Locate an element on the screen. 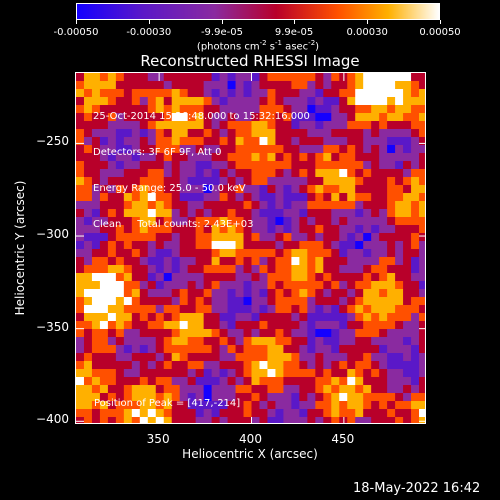 The height and width of the screenshot is (500, 500). annotation-time-range: 25-Oct-2014 15:26:48.000 to 15:32:16.000 is located at coordinates (201, 116).